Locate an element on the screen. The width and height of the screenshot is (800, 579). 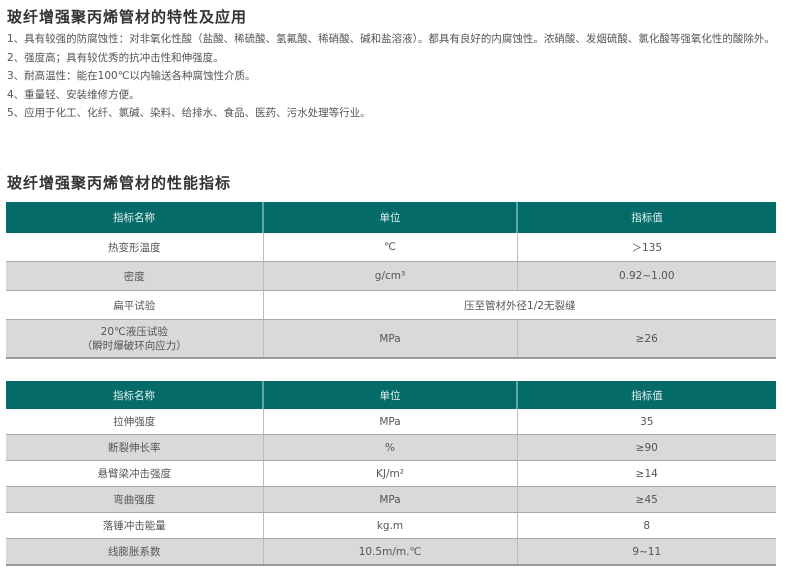
cell-value: 35 is located at coordinates (646, 422).